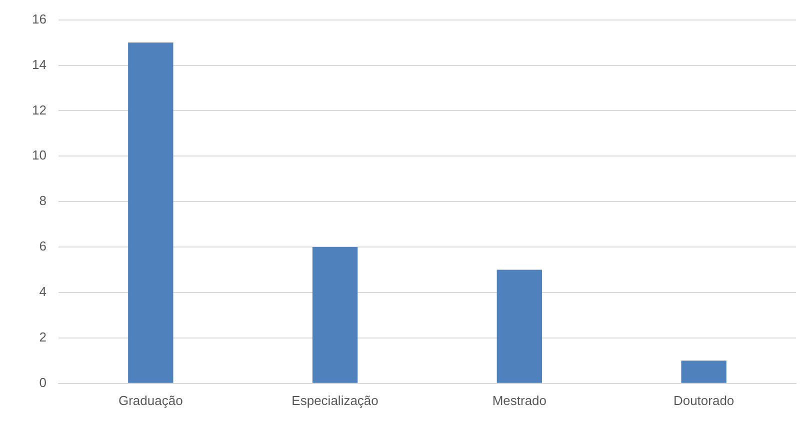 This screenshot has width=811, height=427. What do you see at coordinates (150, 400) in the screenshot?
I see `x-tick-label: Graduação` at bounding box center [150, 400].